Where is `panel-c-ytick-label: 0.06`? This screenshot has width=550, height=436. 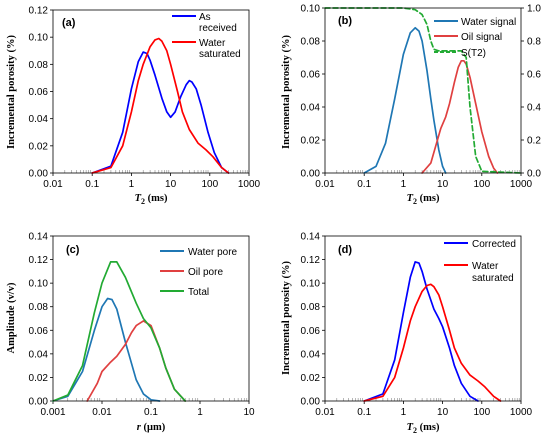 panel-c-ytick-label: 0.06 is located at coordinates (39, 331).